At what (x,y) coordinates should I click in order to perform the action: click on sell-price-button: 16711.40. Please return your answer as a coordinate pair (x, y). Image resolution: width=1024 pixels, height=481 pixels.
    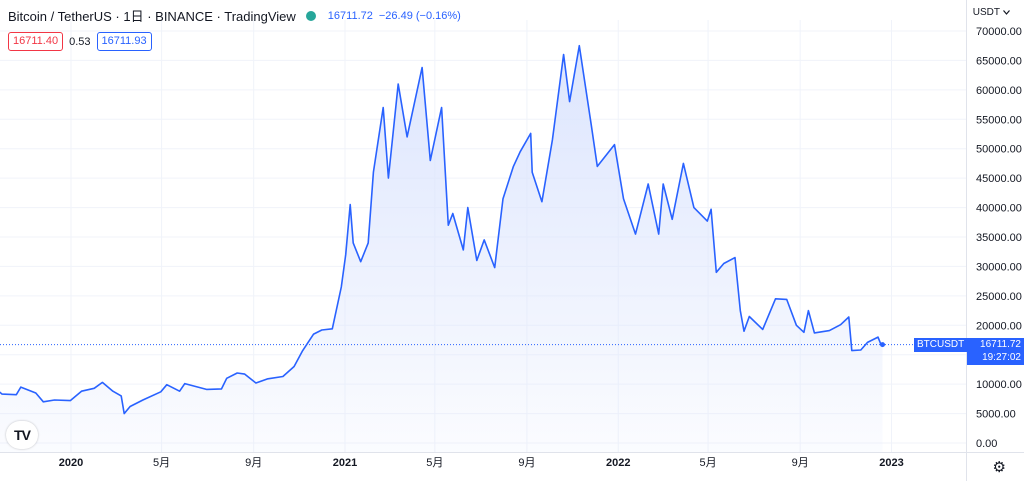
    Looking at the image, I should click on (36, 41).